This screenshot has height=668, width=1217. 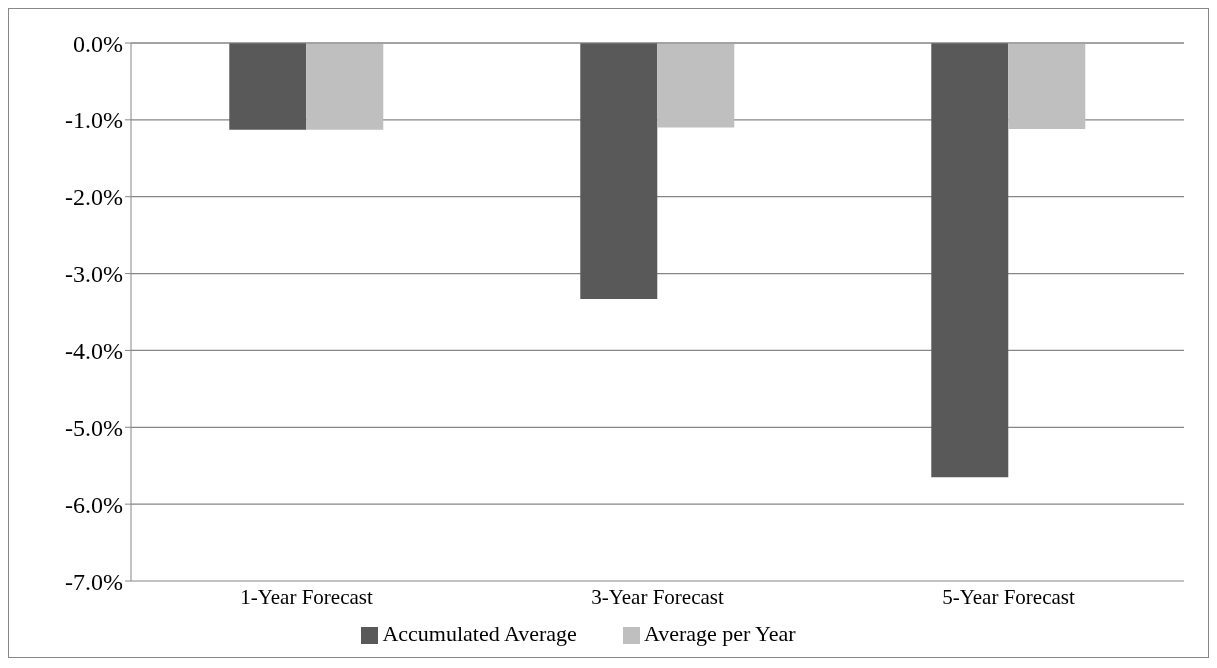 What do you see at coordinates (719, 633) in the screenshot?
I see `legend-label: Average per Year` at bounding box center [719, 633].